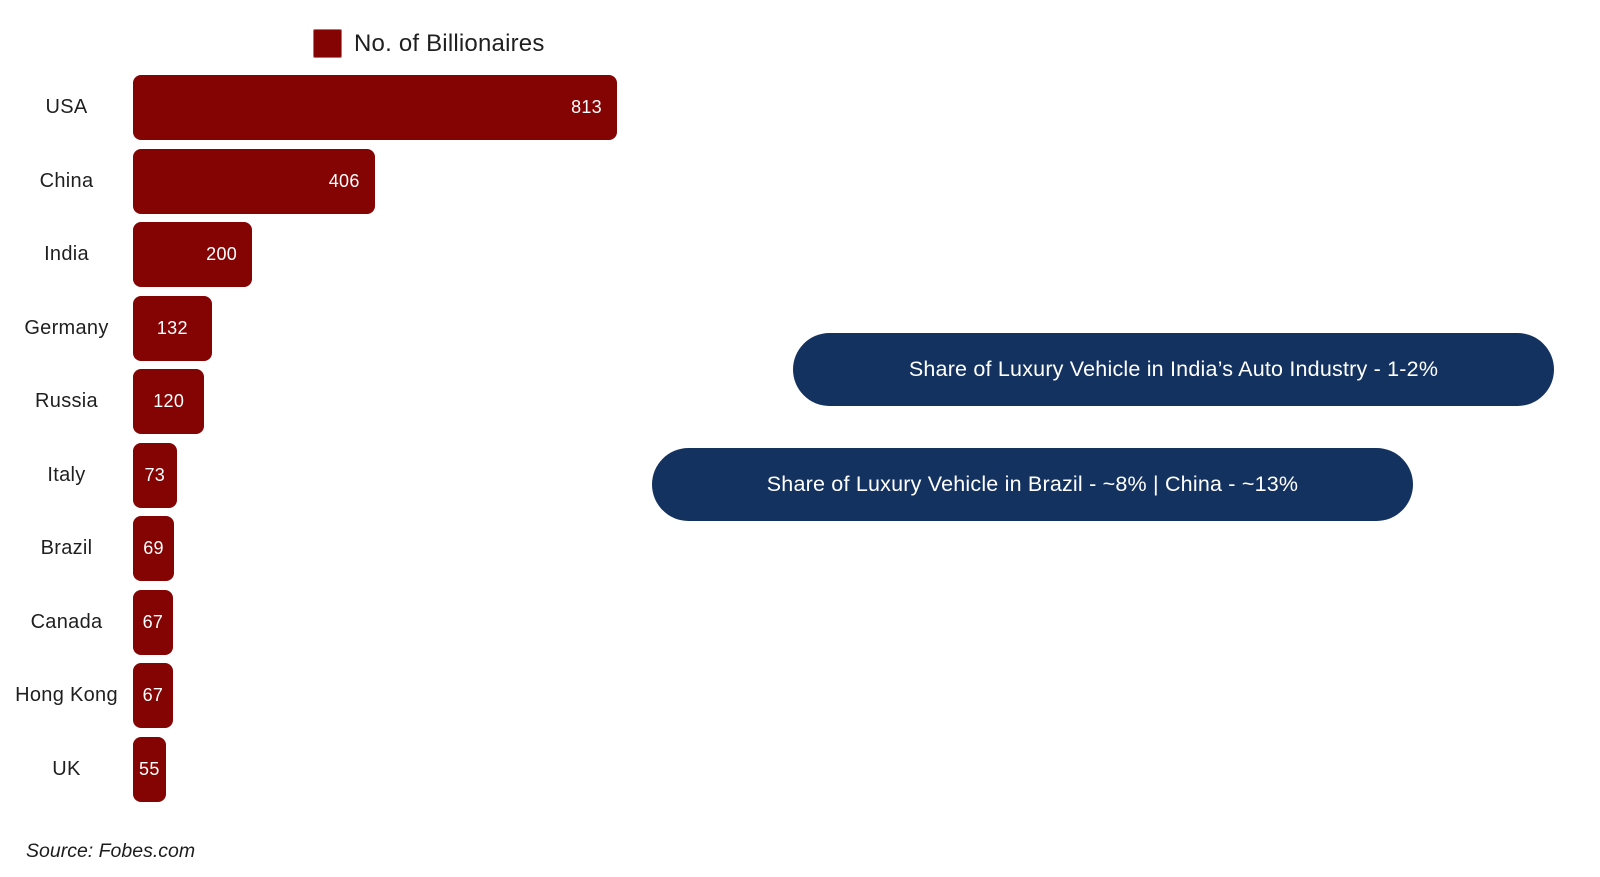  Describe the element at coordinates (350, 328) in the screenshot. I see `bar-row: Germany 132` at that location.